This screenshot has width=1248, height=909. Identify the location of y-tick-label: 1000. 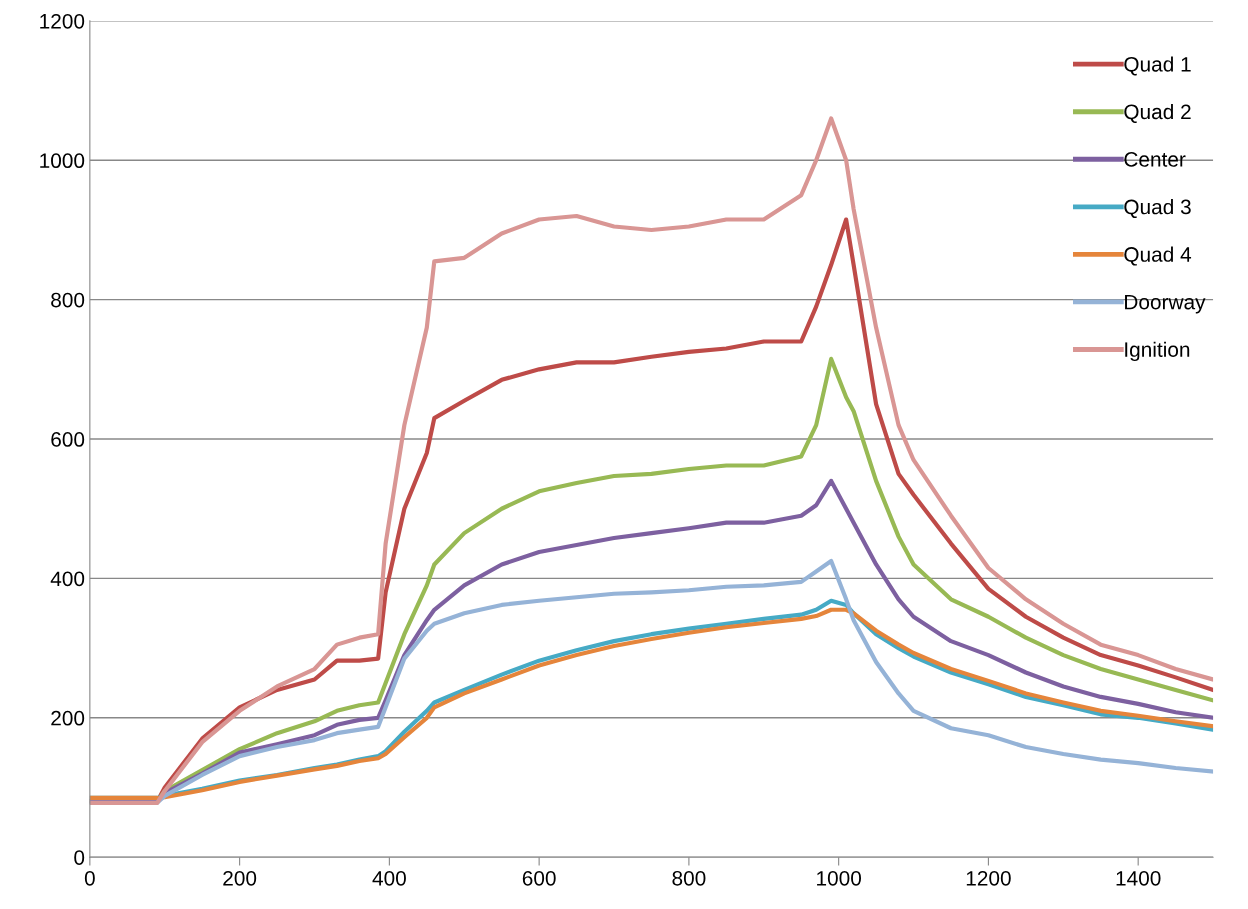
(62, 161).